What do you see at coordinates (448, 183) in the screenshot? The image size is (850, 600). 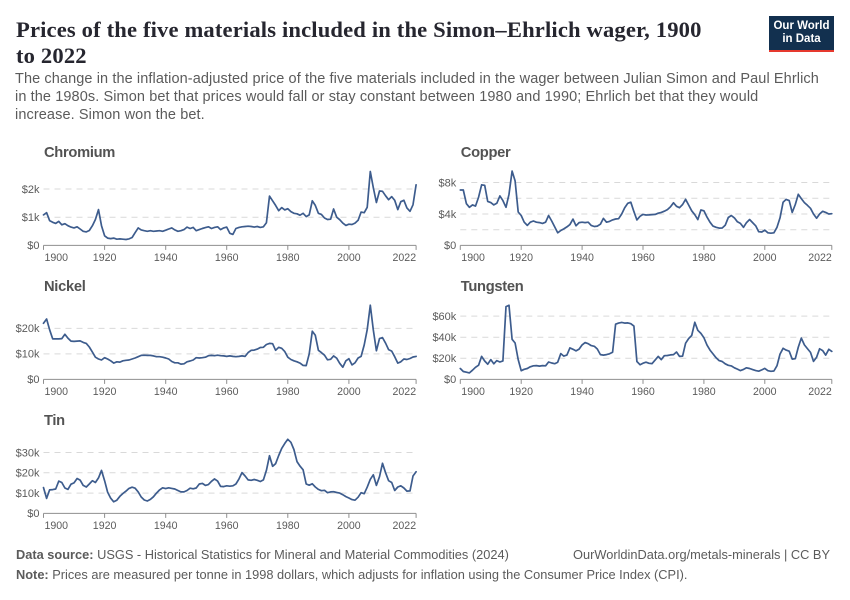 I see `svg-text: $8k` at bounding box center [448, 183].